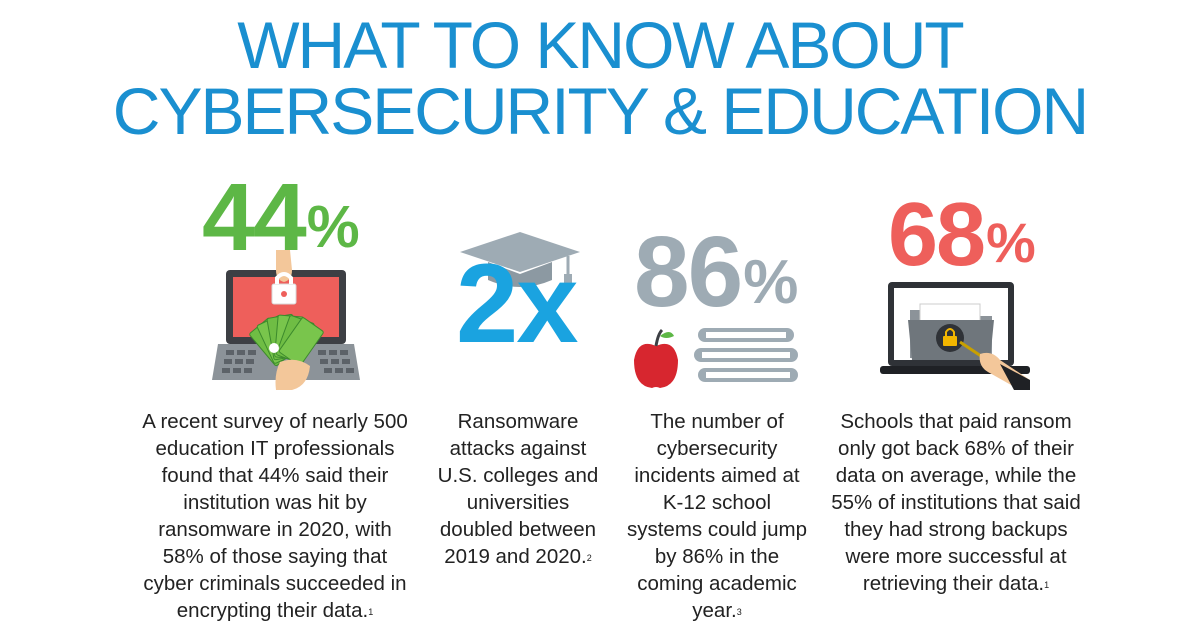  Describe the element at coordinates (286, 320) in the screenshot. I see `laptop-lock-cash-icon` at that location.